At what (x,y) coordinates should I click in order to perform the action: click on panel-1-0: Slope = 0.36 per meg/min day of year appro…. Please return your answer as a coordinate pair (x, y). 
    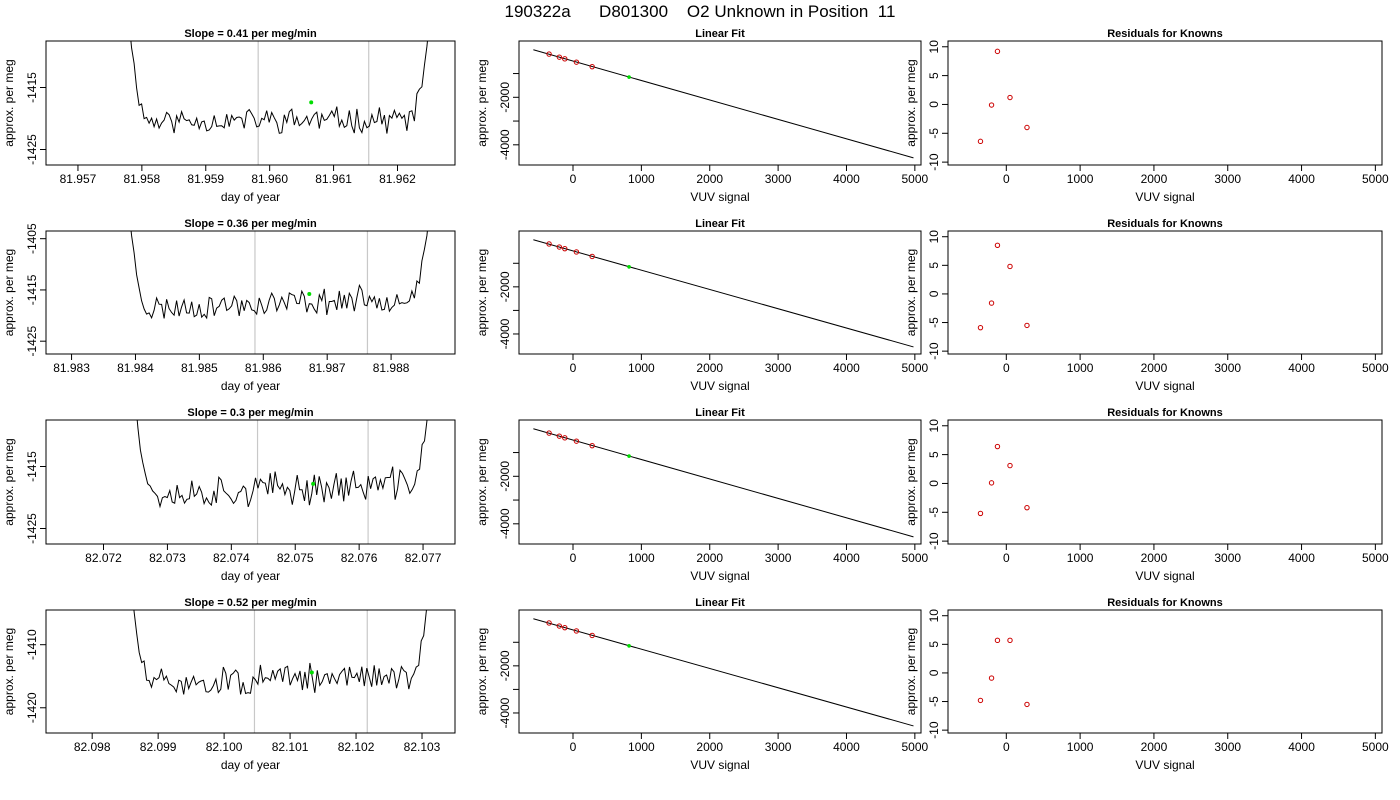
    Looking at the image, I should click on (229, 305).